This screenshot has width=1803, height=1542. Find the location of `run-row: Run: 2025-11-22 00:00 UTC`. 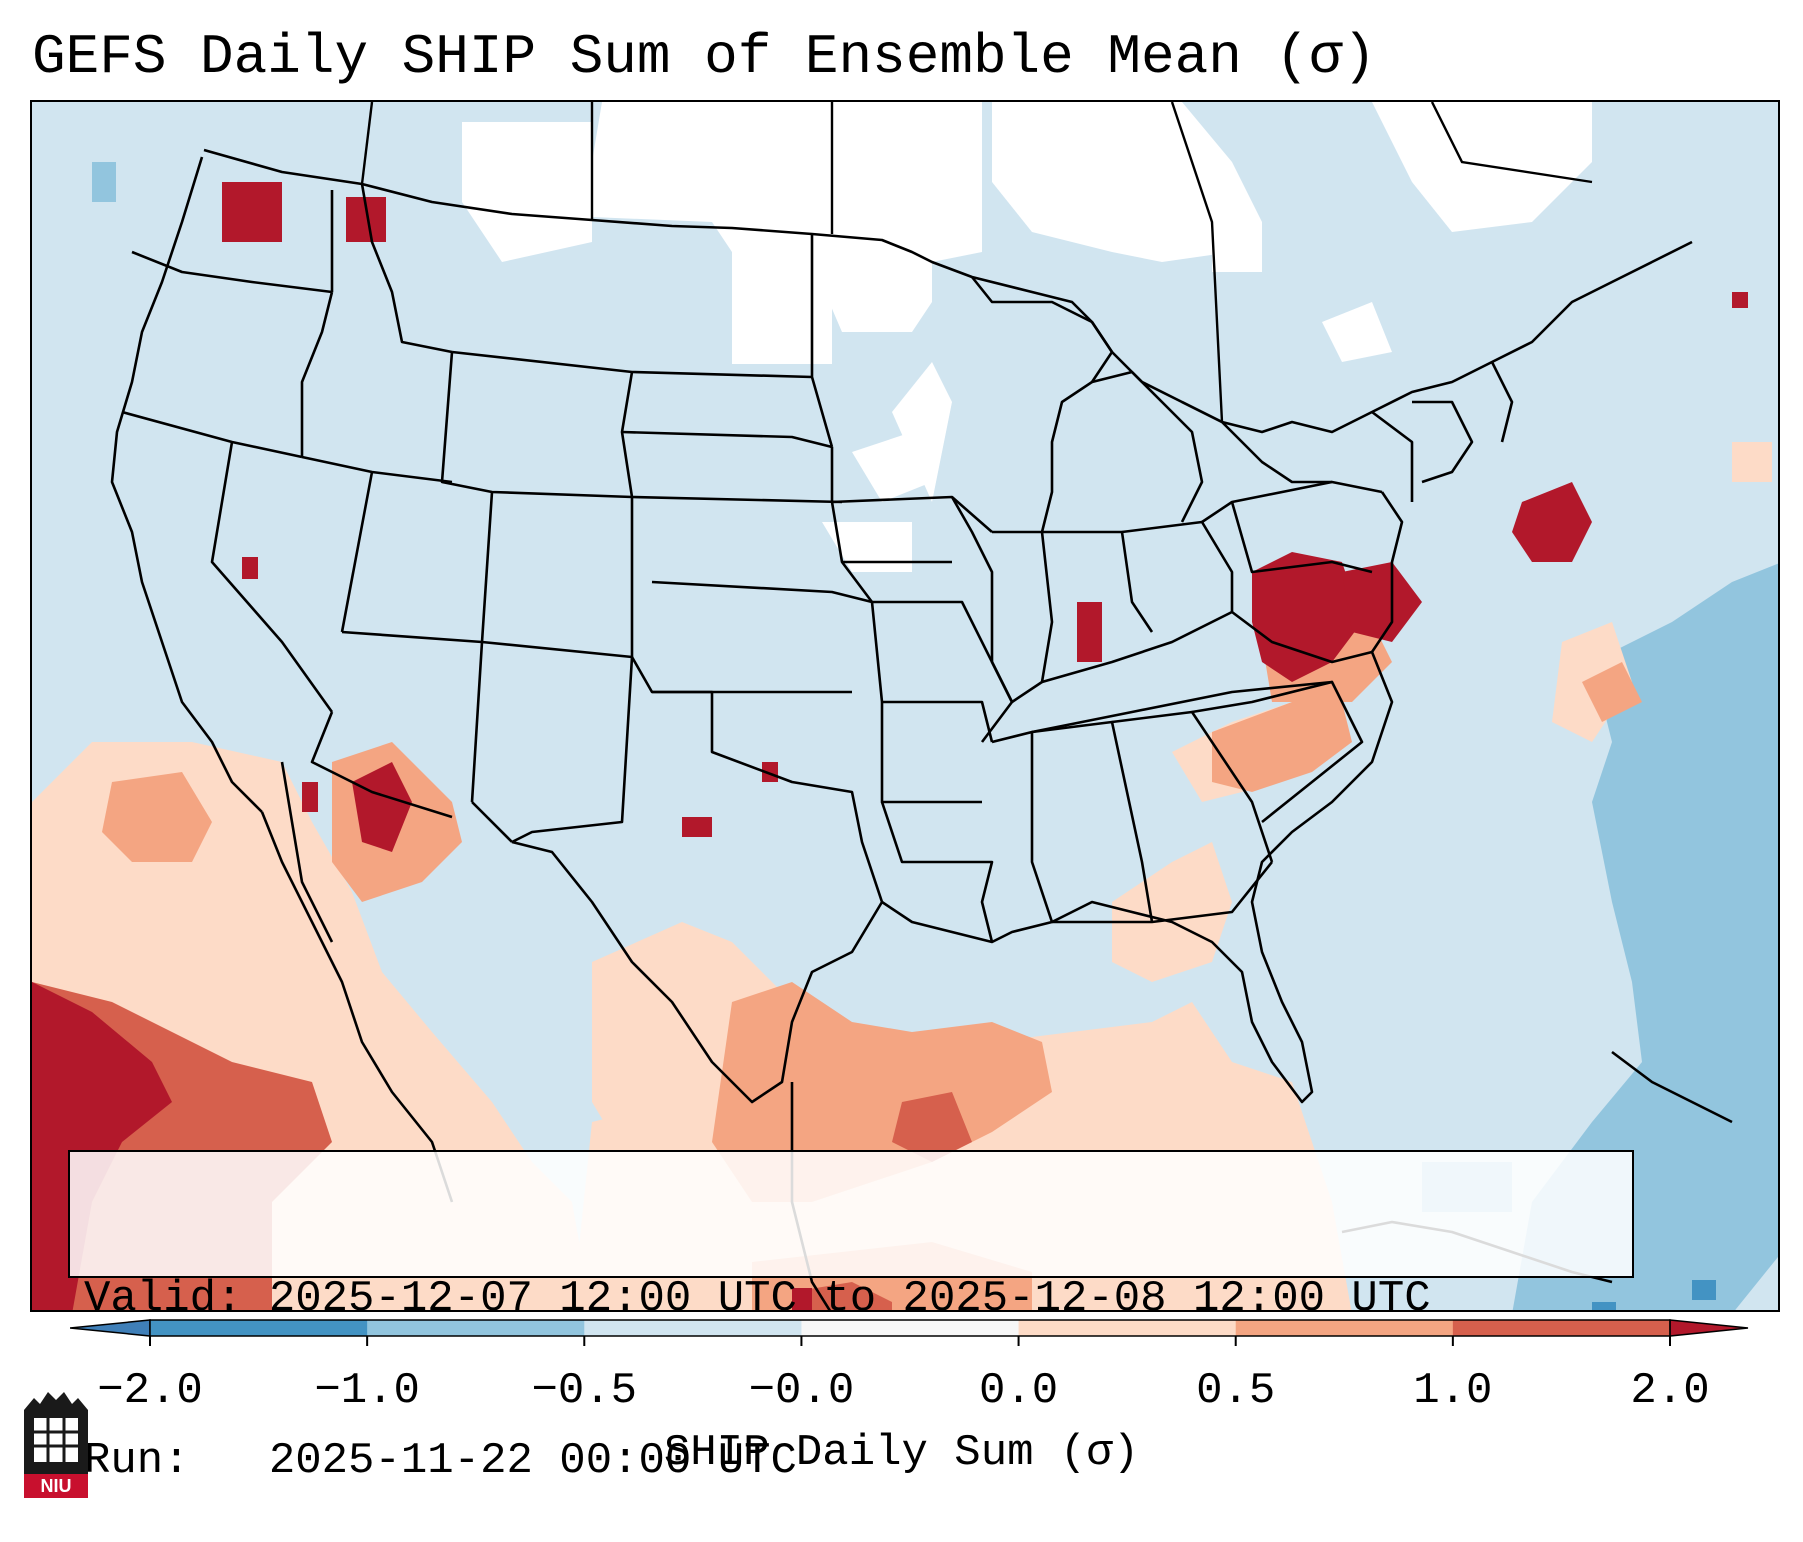

run-row: Run: 2025-11-22 00:00 UTC is located at coordinates (851, 1461).